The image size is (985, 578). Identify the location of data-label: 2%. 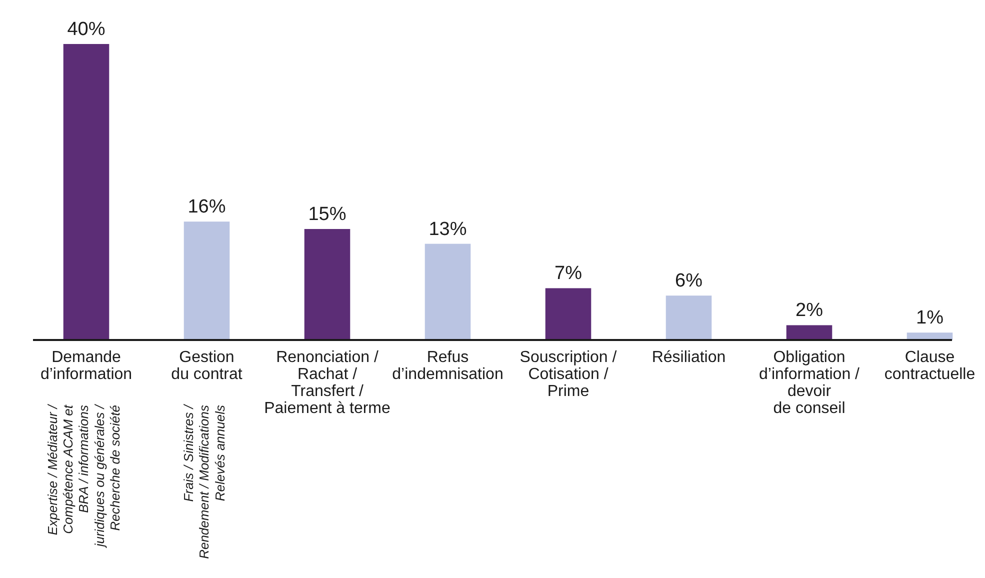
(810, 311).